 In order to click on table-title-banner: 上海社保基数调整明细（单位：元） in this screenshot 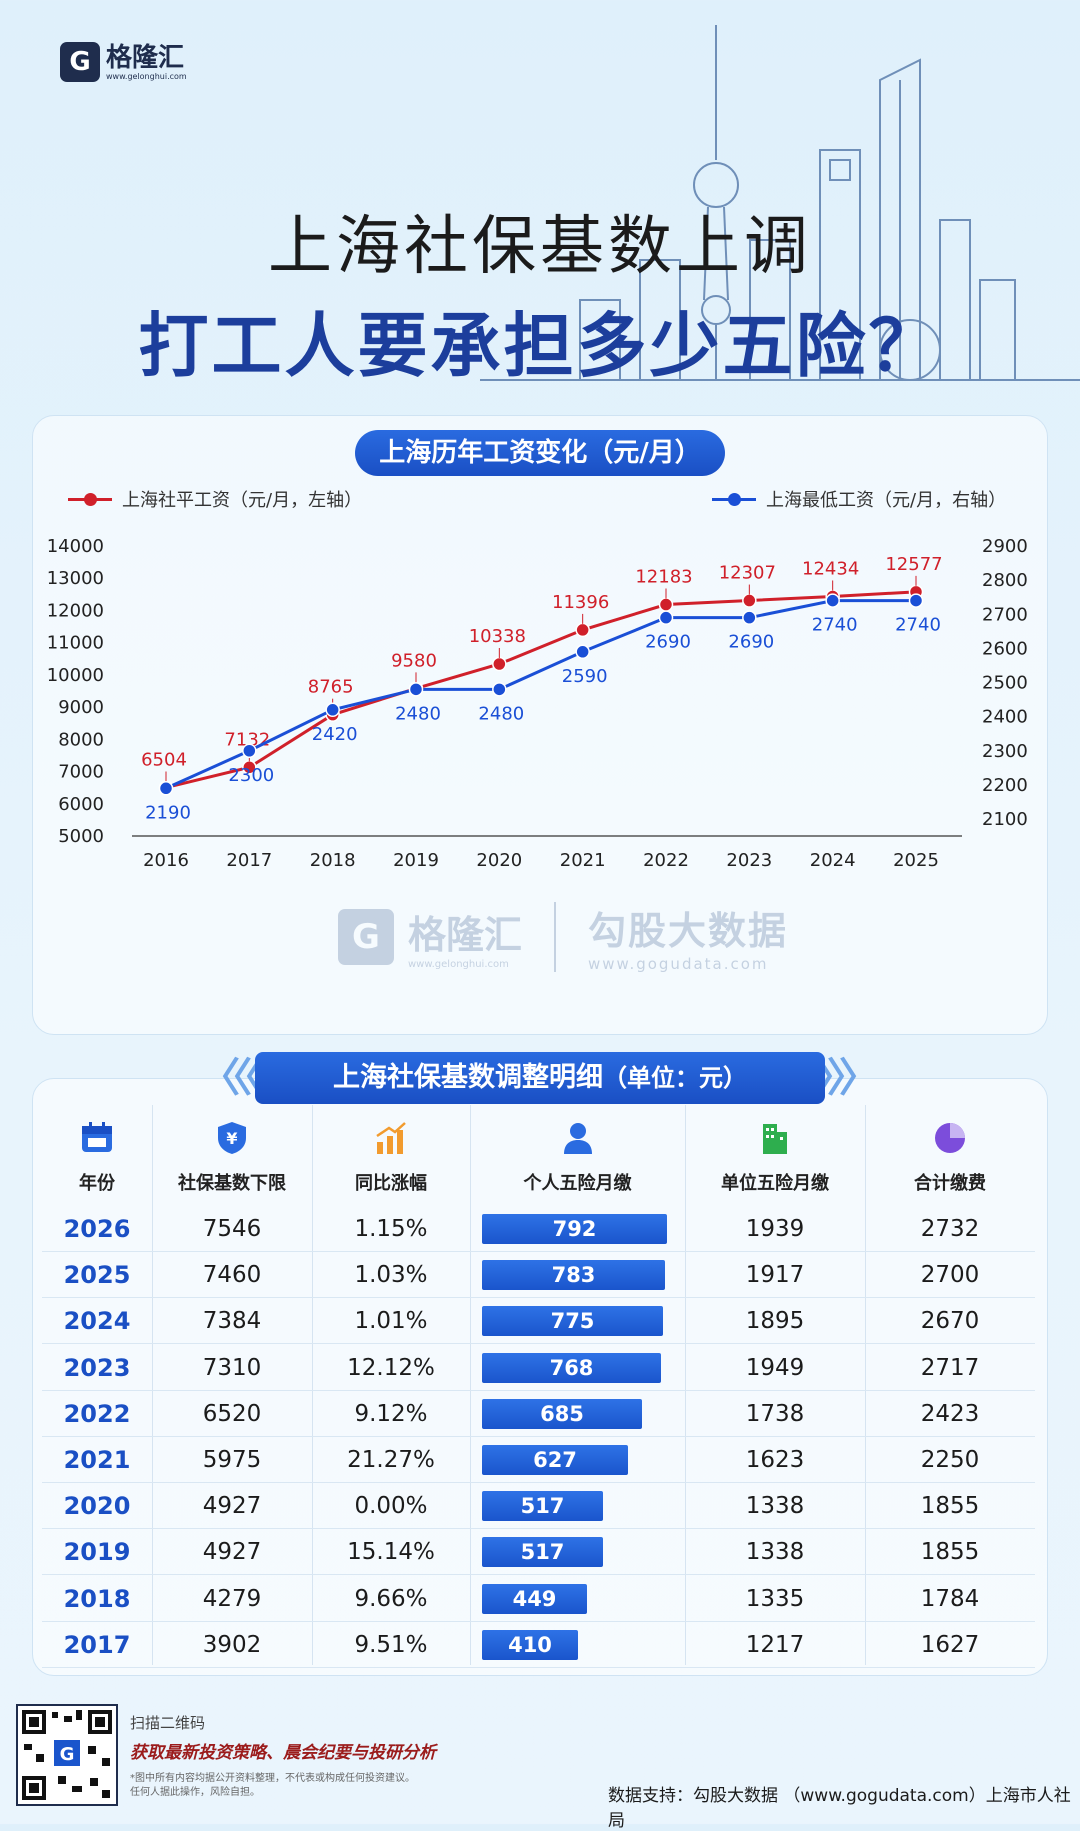, I will do `click(540, 1078)`.